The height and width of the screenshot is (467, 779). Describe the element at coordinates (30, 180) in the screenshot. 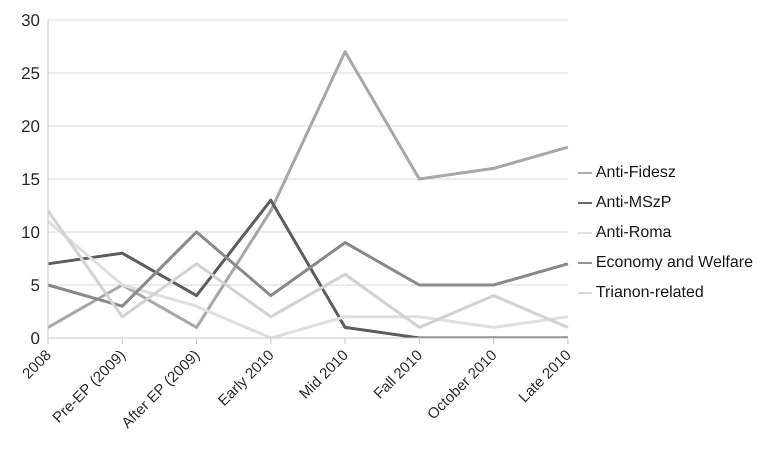

I see `y-tick-label: 15` at that location.